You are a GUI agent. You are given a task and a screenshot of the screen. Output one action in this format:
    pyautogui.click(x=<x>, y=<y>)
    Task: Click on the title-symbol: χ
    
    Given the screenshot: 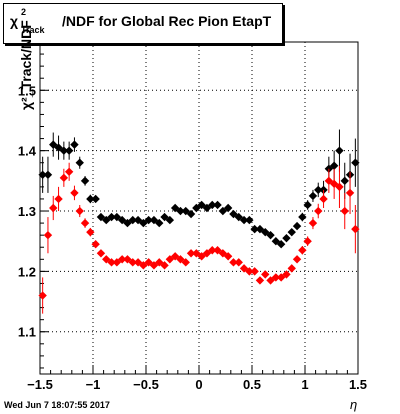 What is the action you would take?
    pyautogui.click(x=14, y=21)
    